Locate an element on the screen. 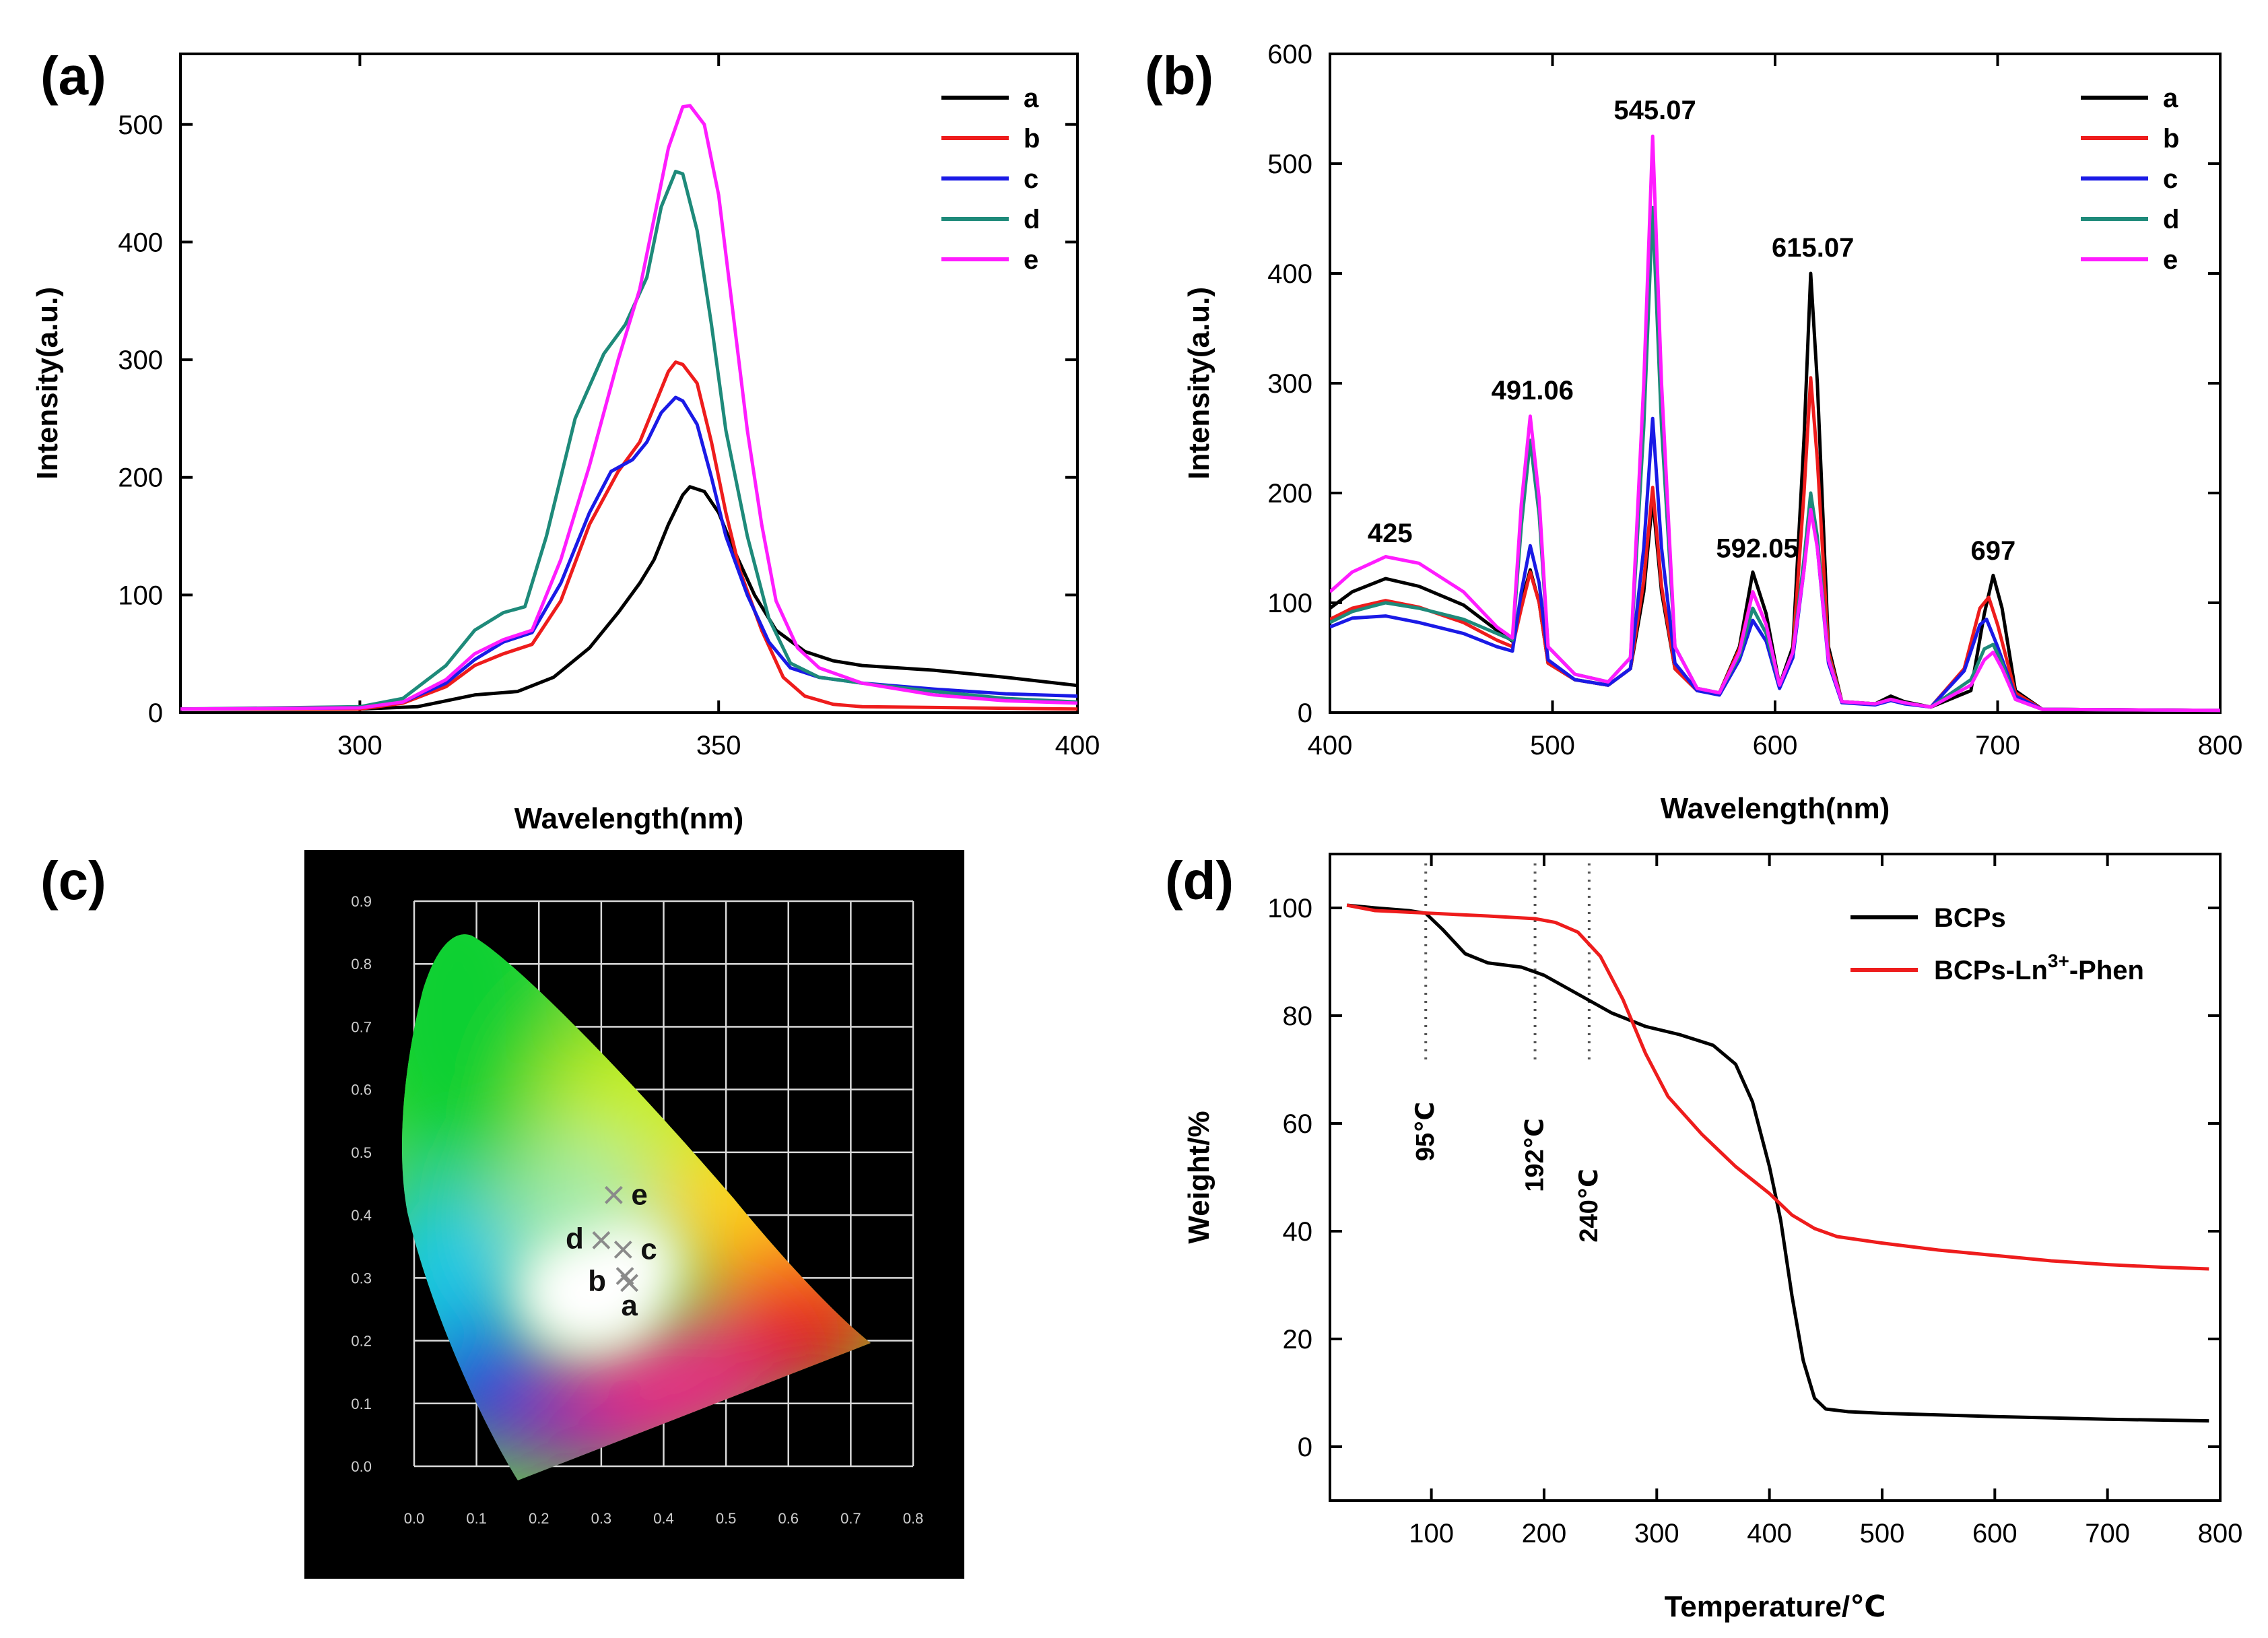 The height and width of the screenshot is (1638, 2268). temperature-marker-label: 192℃ is located at coordinates (1535, 1155).